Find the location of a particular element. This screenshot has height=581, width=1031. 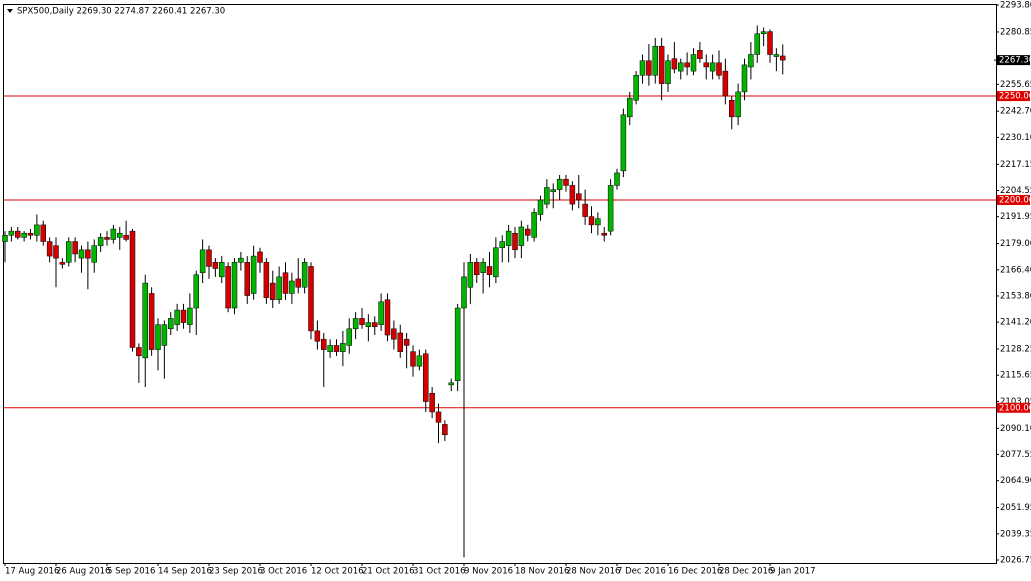

x-tick-label: 14 Sep 2016 is located at coordinates (185, 572).